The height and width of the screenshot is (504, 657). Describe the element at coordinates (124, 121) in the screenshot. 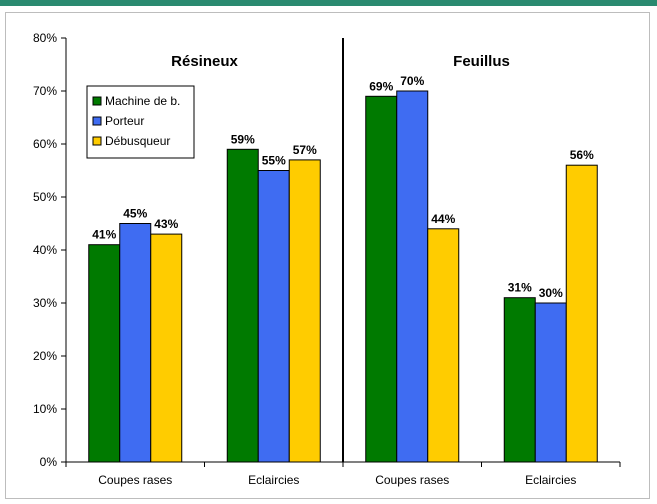

I see `legend-entry: Porteur` at that location.